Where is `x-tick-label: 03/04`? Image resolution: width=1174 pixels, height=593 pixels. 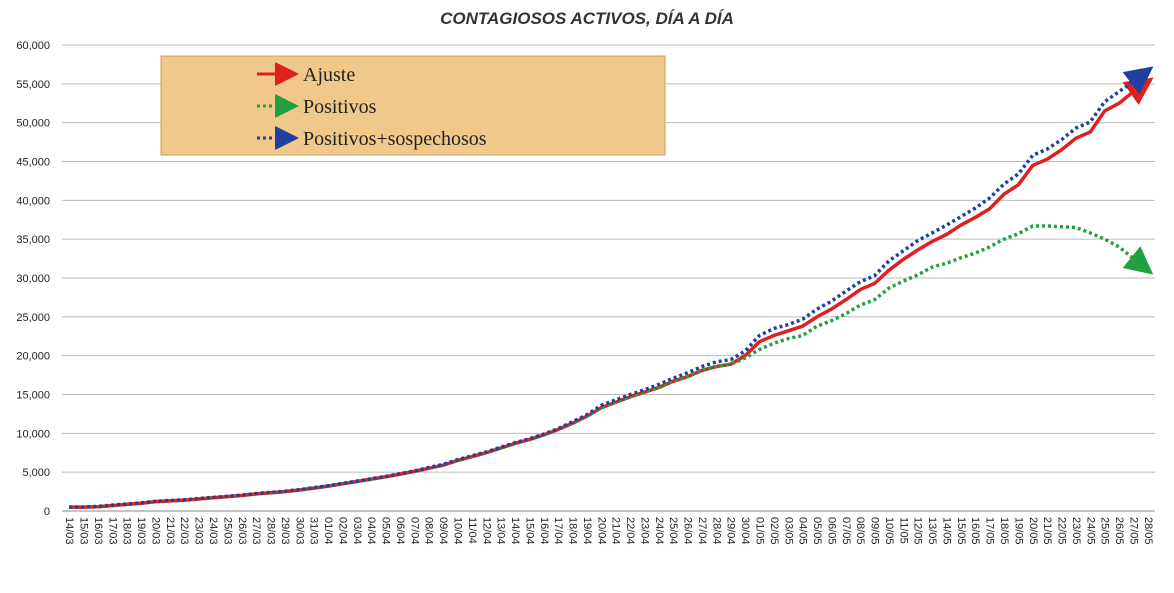 x-tick-label: 03/04 is located at coordinates (357, 531).